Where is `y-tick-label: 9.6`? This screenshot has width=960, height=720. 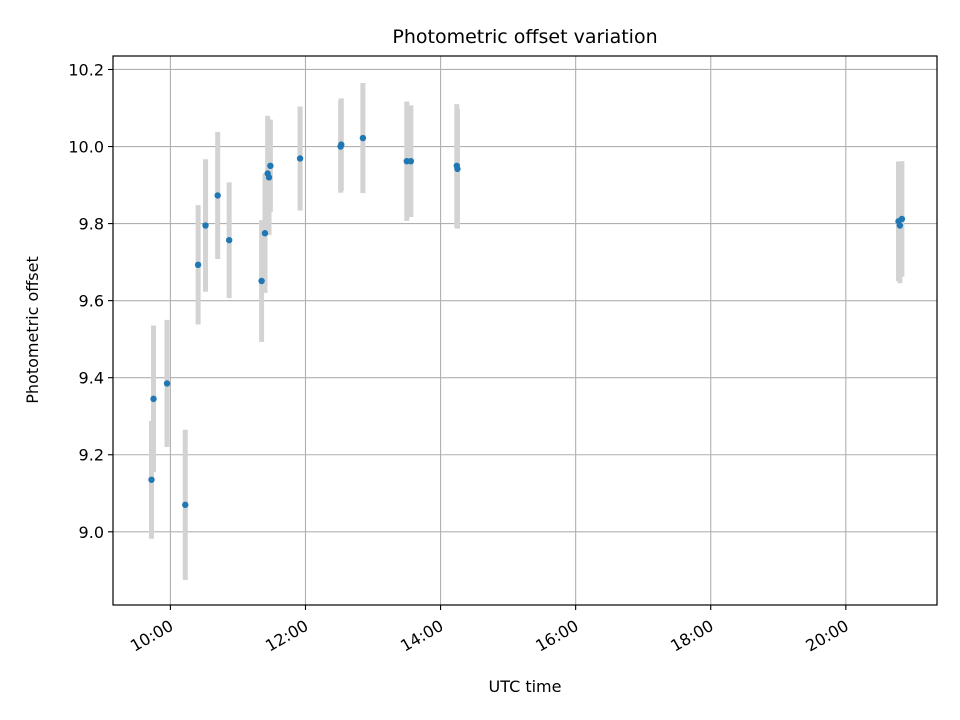
y-tick-label: 9.6 is located at coordinates (91, 301).